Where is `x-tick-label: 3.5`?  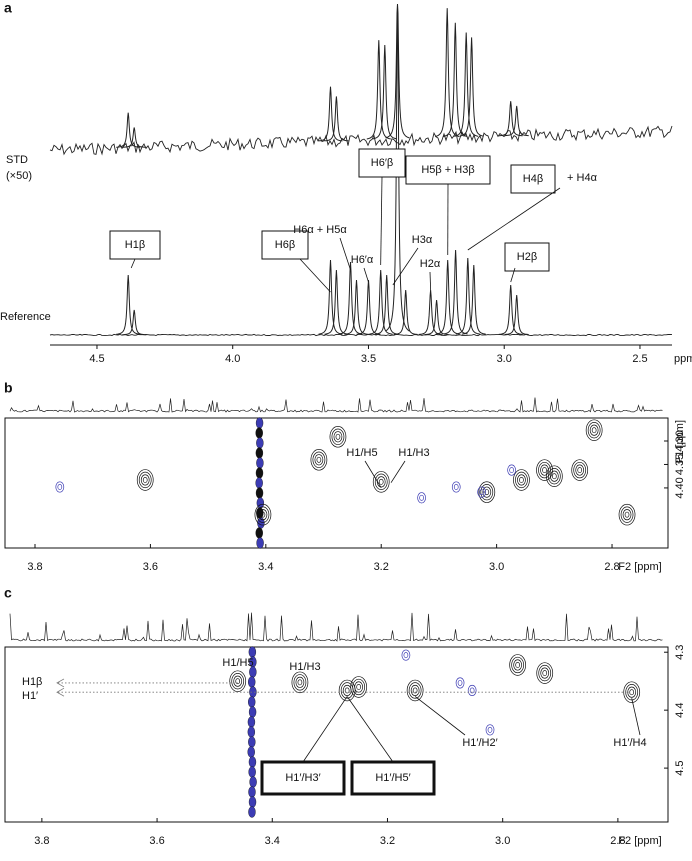
x-tick-label: 3.5 is located at coordinates (368, 359).